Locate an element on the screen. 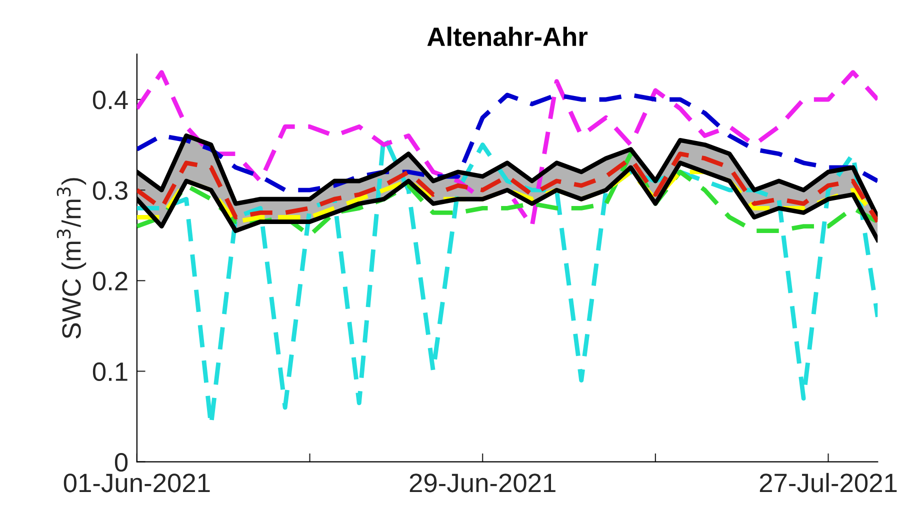  x-tick-label: 29-Jun-2021 is located at coordinates (483, 483).